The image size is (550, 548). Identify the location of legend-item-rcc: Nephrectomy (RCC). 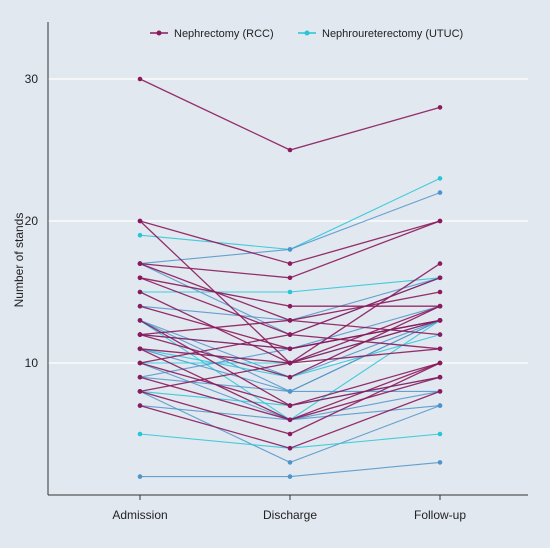
(212, 34).